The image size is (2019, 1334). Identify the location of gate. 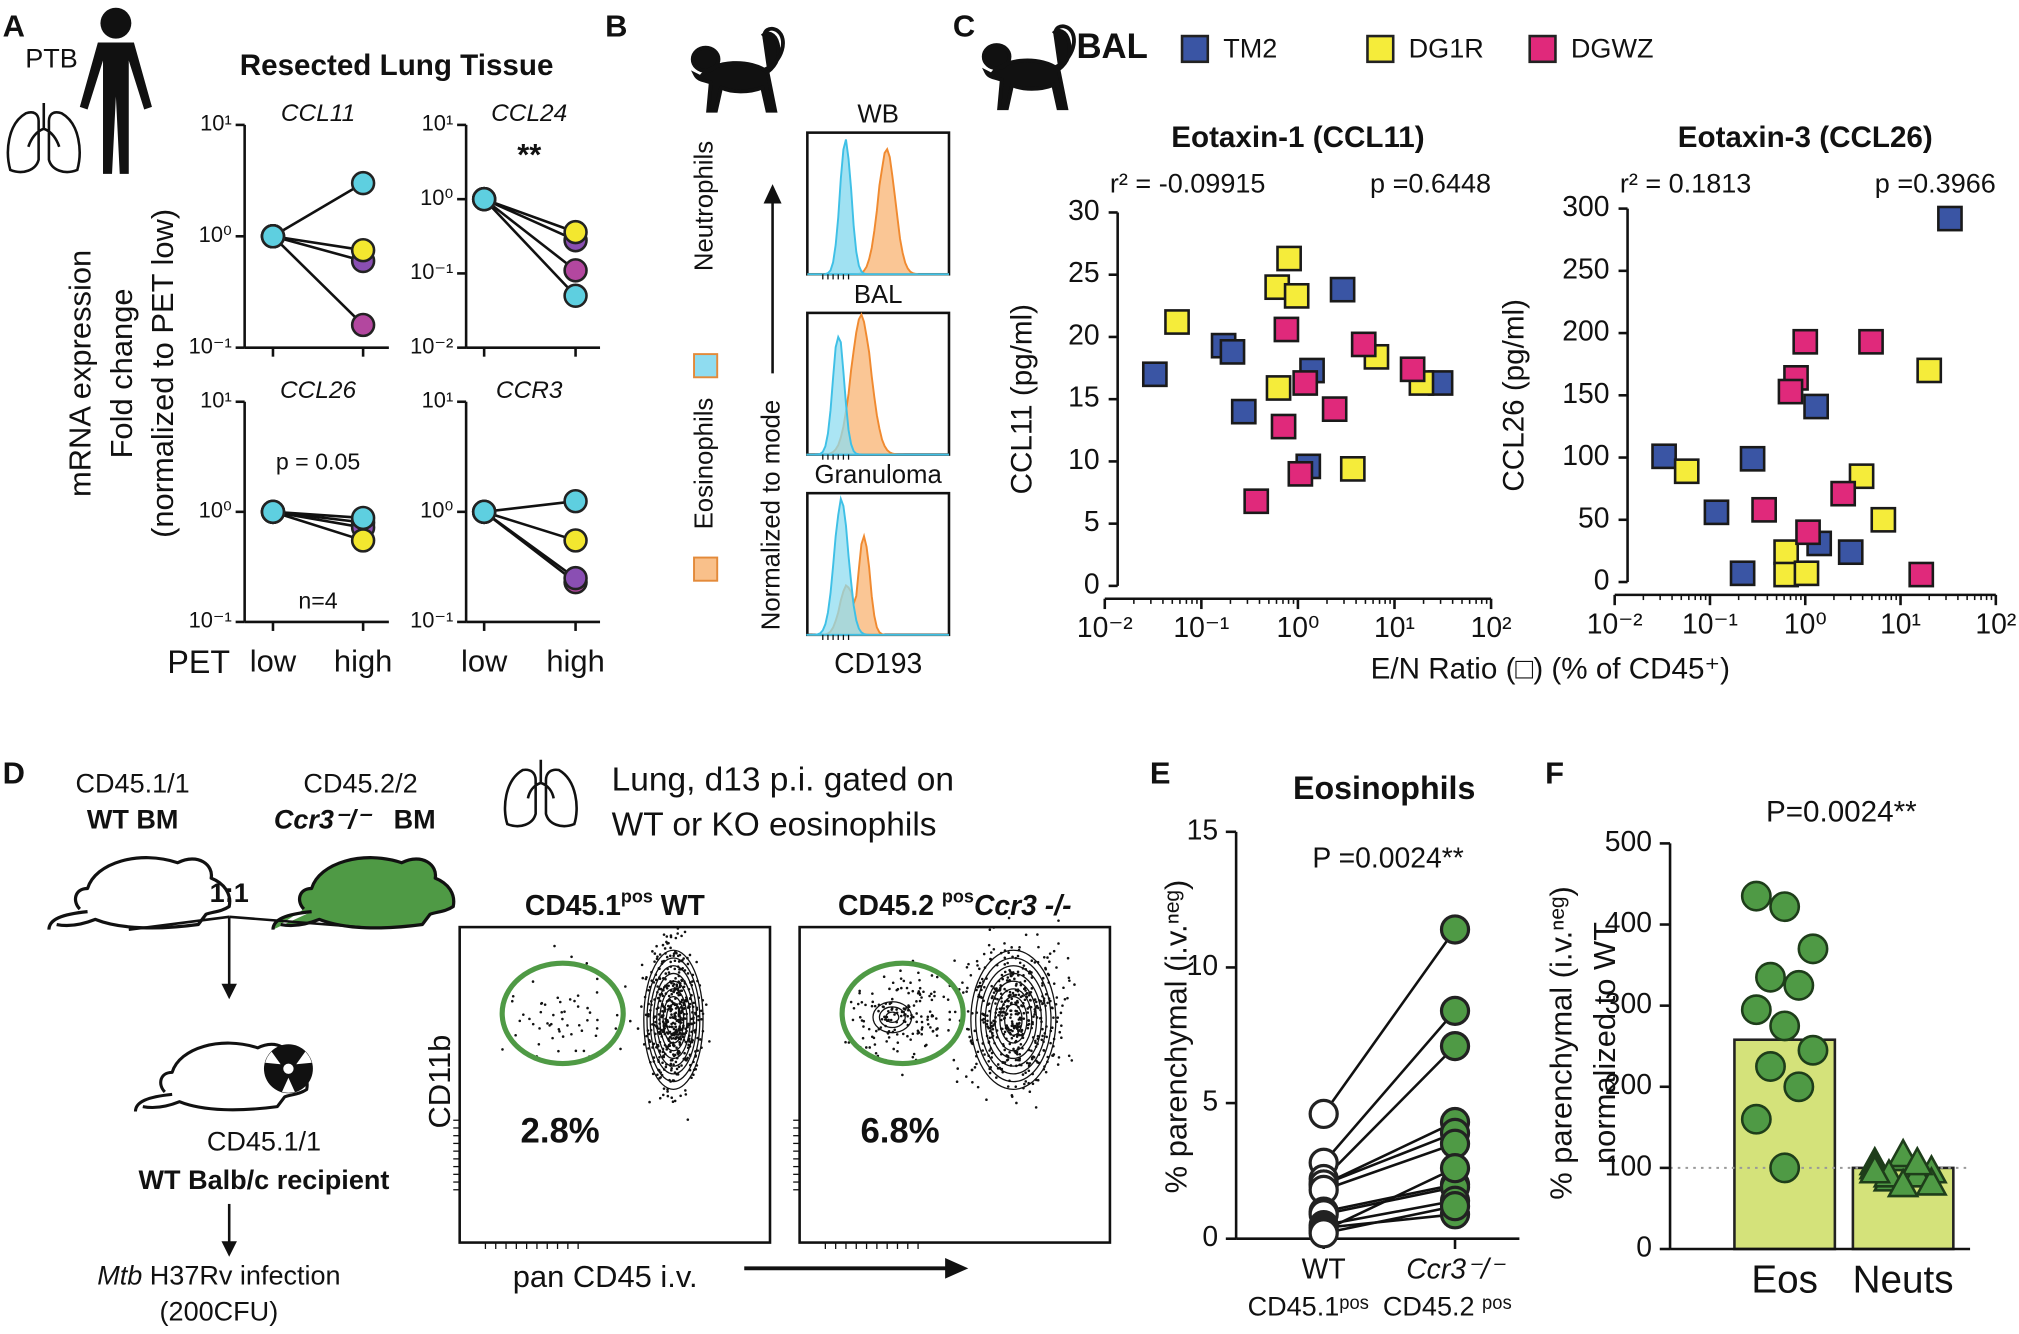
(562, 1013).